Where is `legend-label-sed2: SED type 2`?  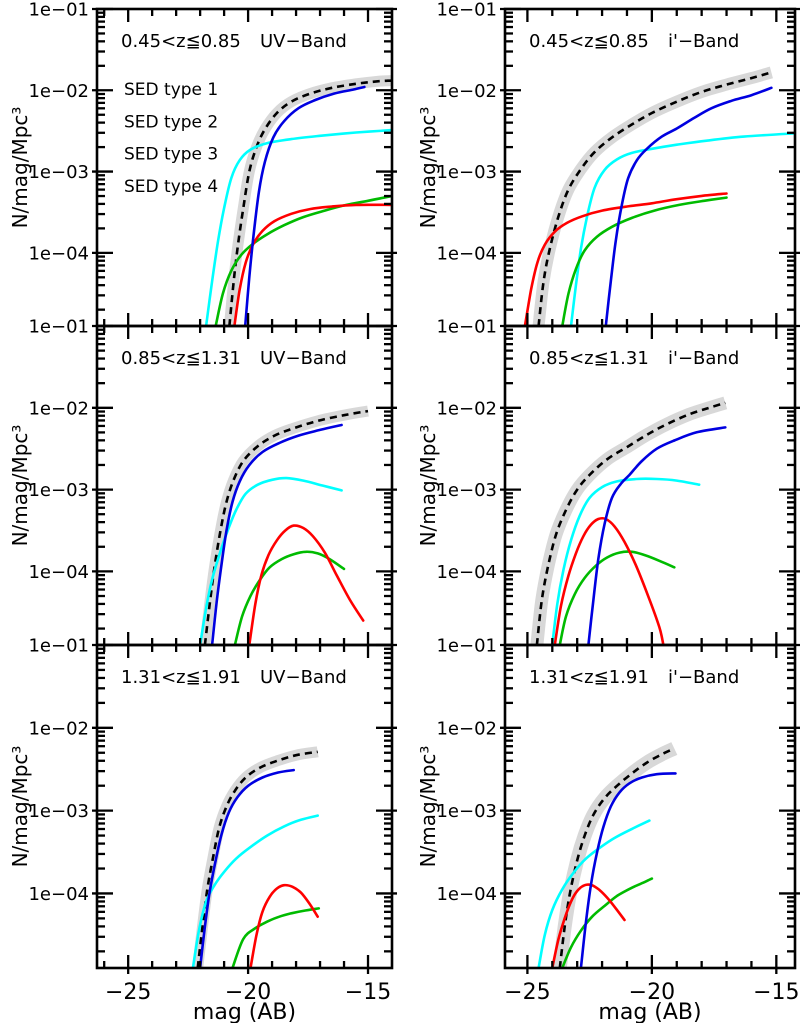
legend-label-sed2: SED type 2 is located at coordinates (171, 122).